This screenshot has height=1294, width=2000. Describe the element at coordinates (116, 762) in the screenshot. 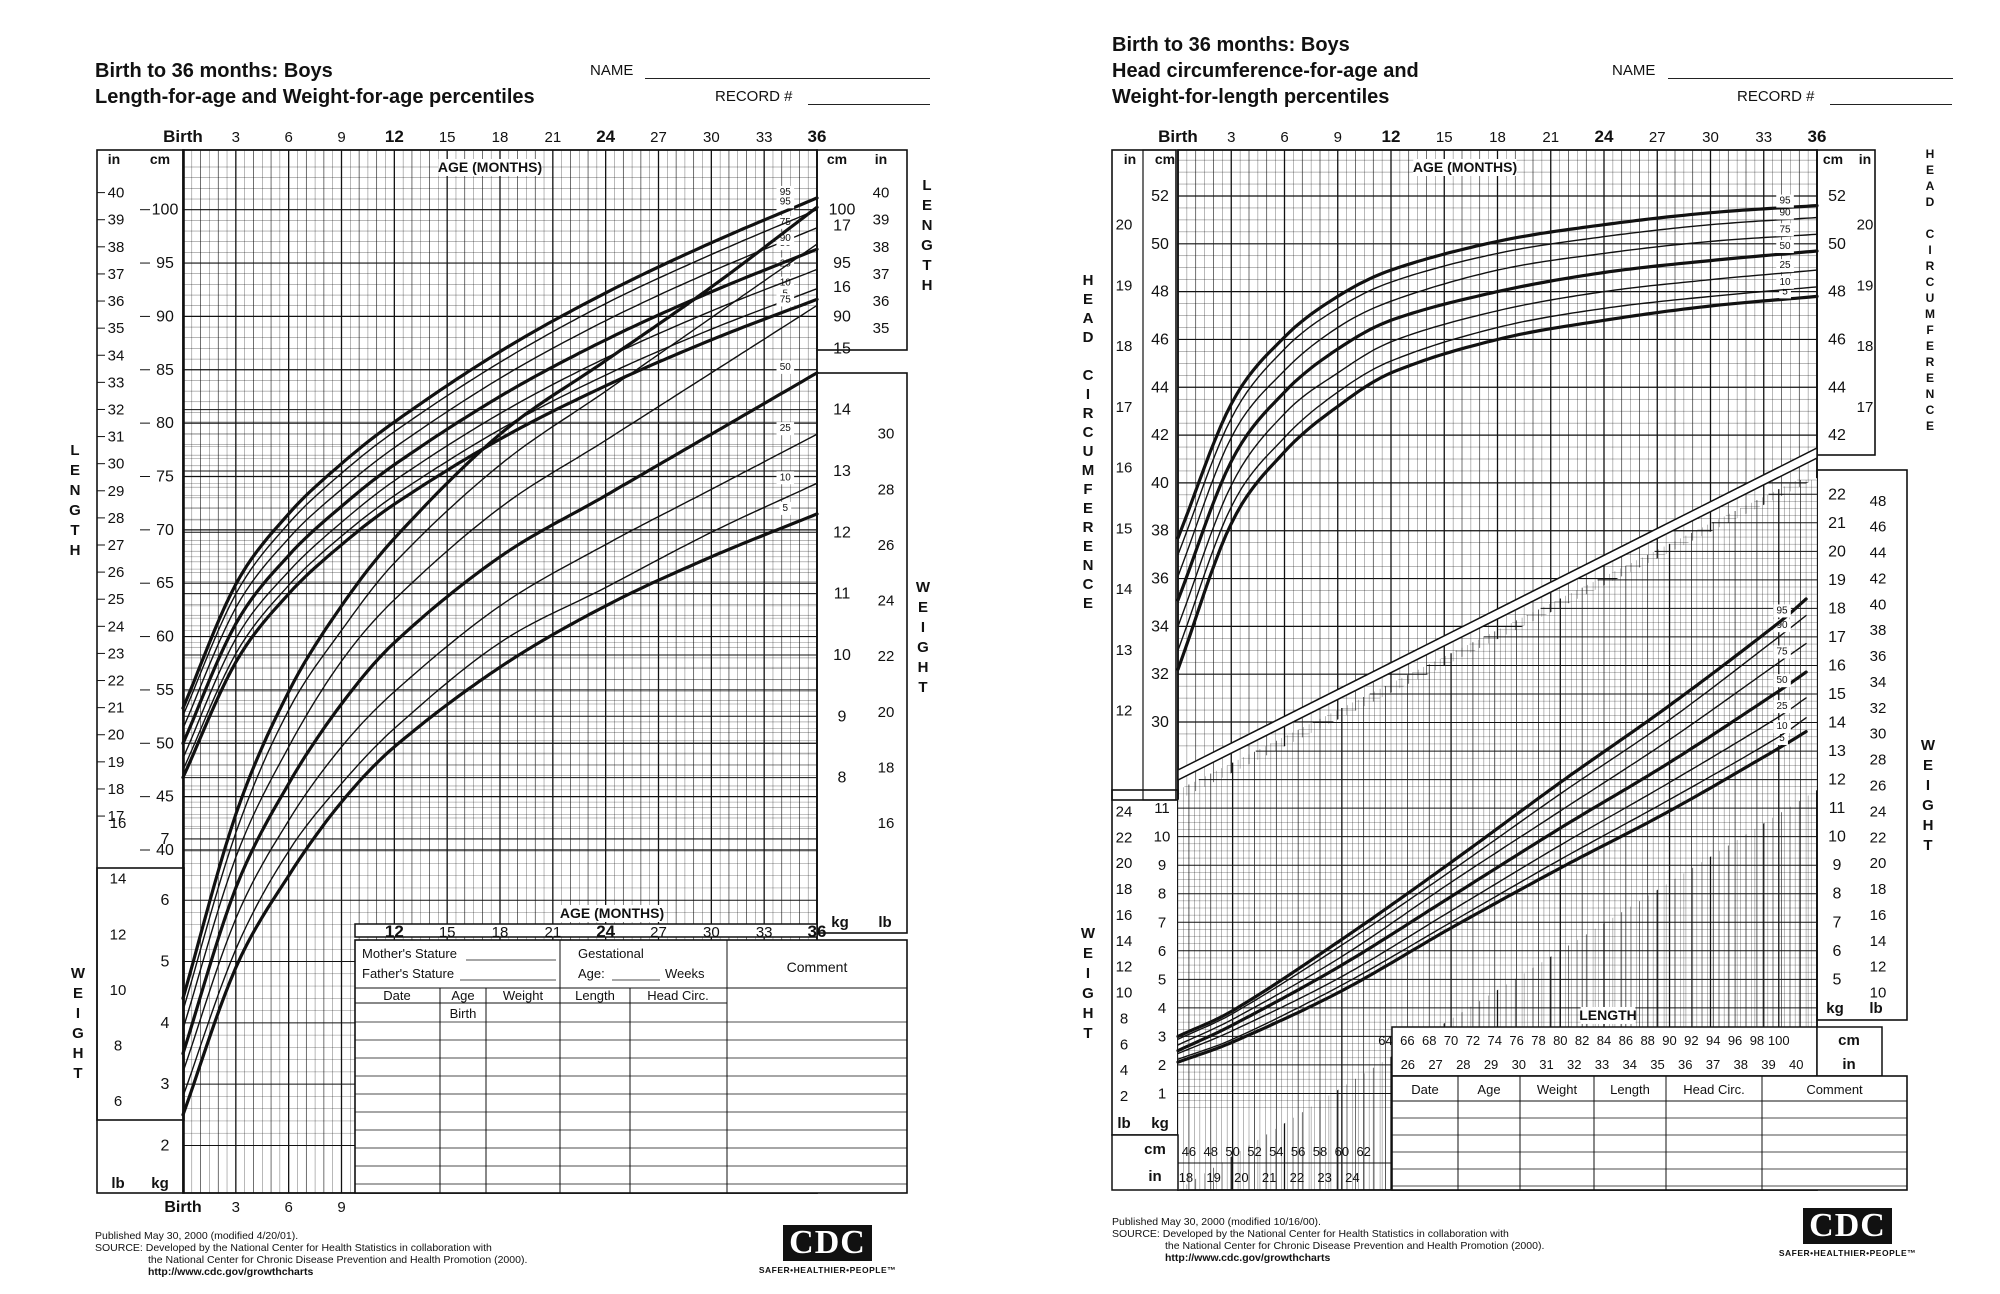

I see `length-in-tick: 19` at that location.